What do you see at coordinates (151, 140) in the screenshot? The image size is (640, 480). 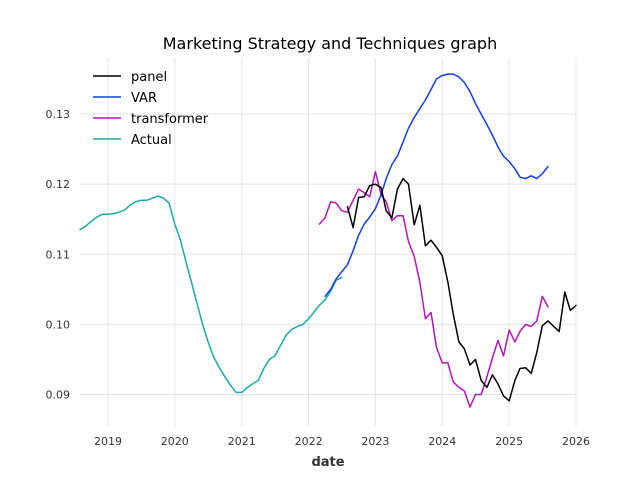 I see `legend-label: Actual` at bounding box center [151, 140].